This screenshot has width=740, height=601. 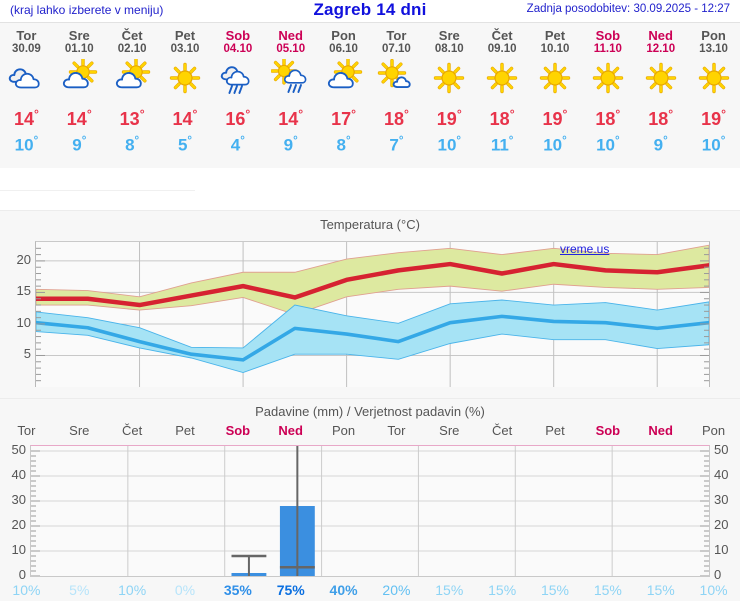 I want to click on cloudy-icon, so click(x=26, y=80).